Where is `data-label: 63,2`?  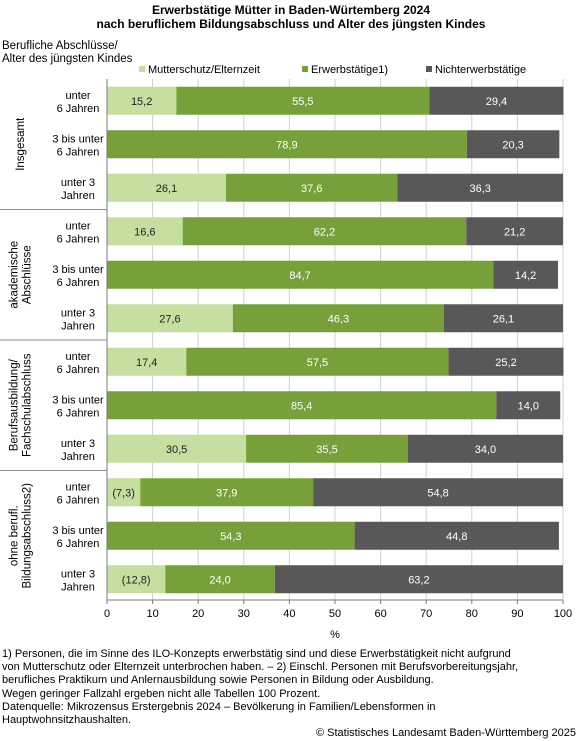 data-label: 63,2 is located at coordinates (418, 580).